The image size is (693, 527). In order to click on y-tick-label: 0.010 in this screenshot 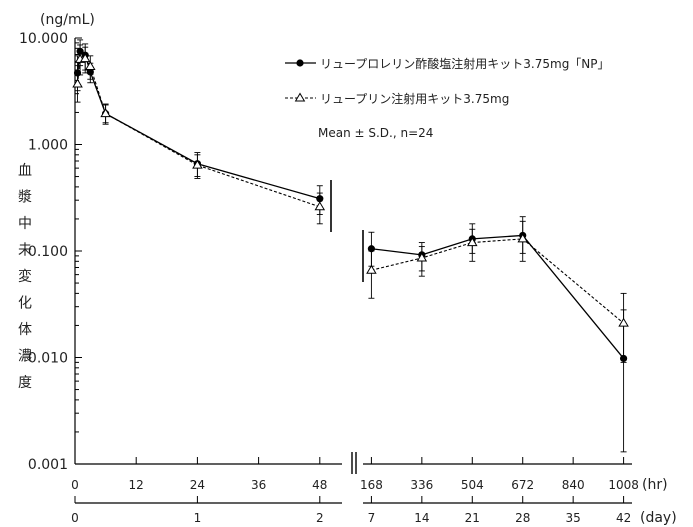, I will do `click(48, 359)`.